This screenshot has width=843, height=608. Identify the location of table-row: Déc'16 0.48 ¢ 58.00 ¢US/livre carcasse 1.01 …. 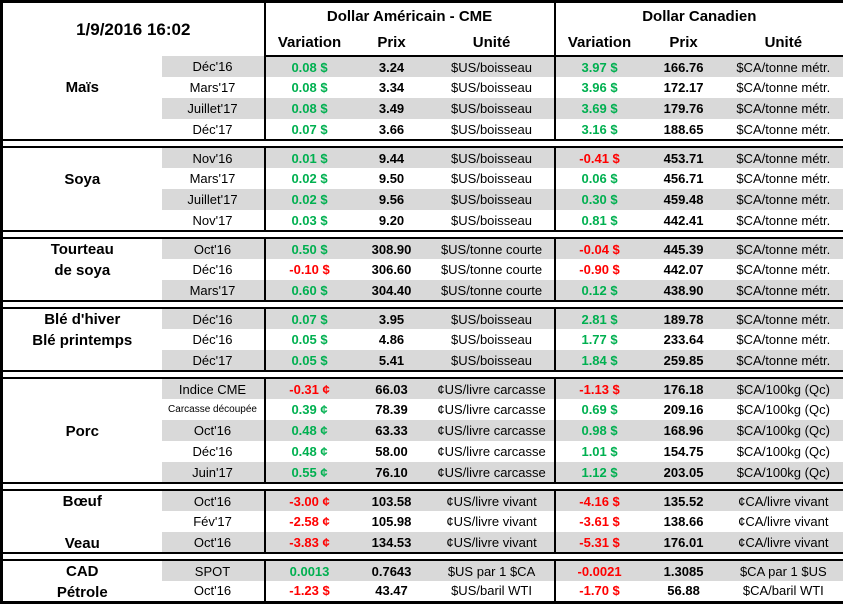
(422, 451).